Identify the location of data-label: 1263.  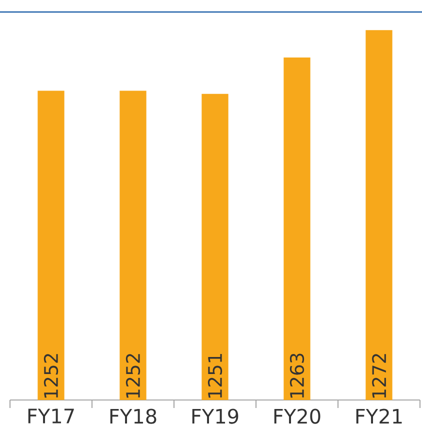
(297, 376).